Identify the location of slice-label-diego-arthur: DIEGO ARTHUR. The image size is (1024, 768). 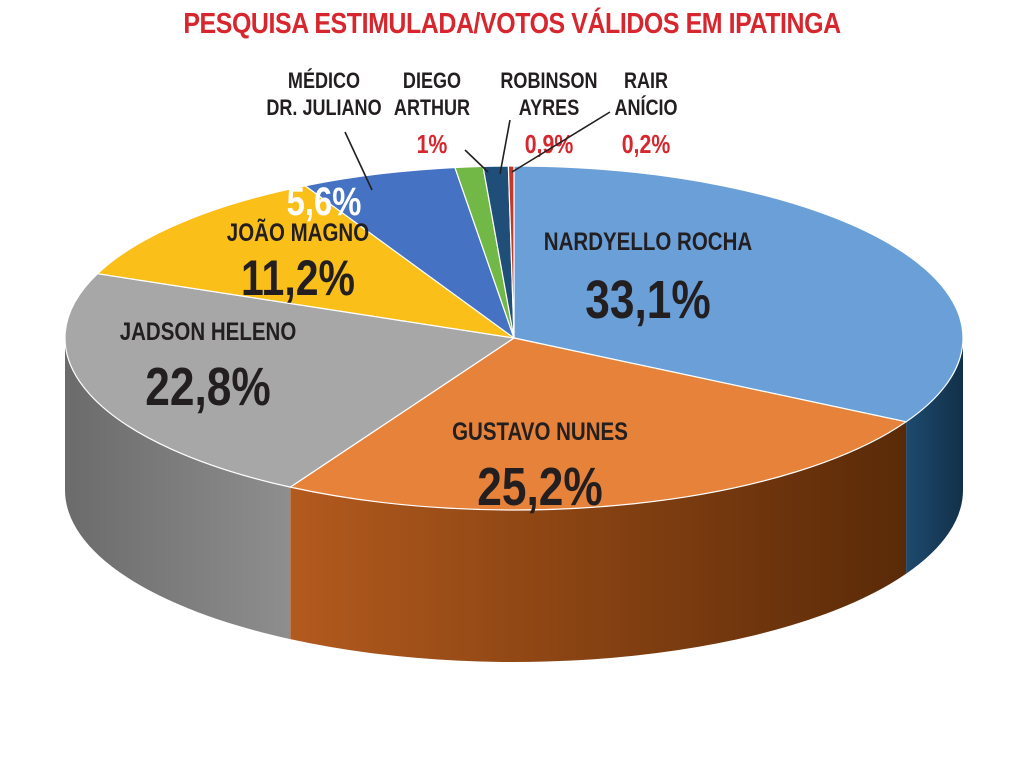
(432, 94).